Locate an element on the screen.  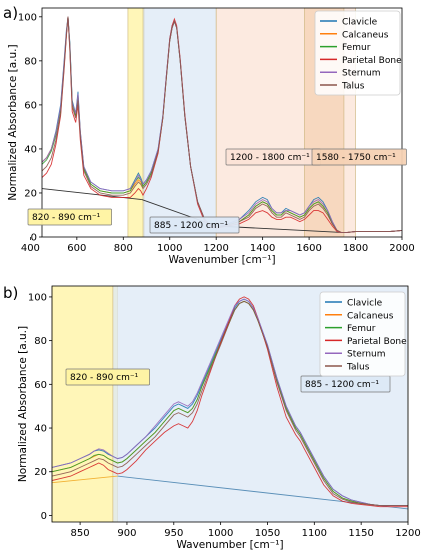
x-tick-label: 1150 is located at coordinates (360, 533).